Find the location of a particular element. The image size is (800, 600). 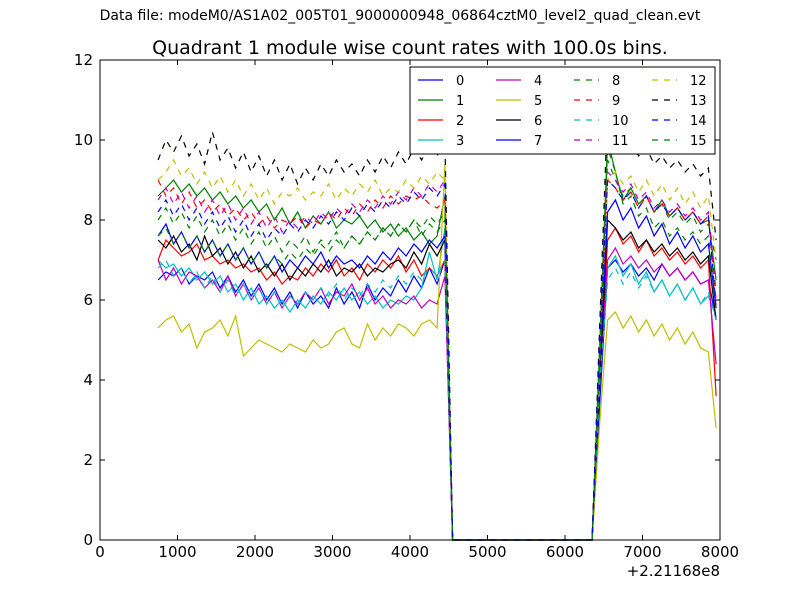

legend-label-5: 5 is located at coordinates (538, 101).